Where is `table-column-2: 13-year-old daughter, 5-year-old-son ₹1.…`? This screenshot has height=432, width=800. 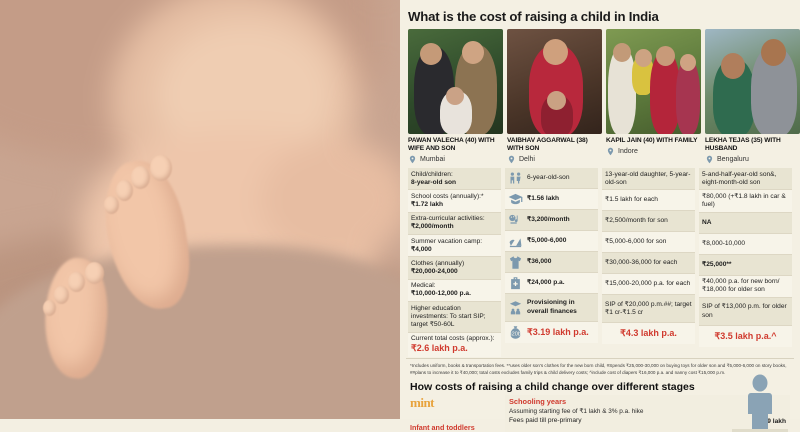 table-column-2: 13-year-old daughter, 5-year-old-son ₹1.… is located at coordinates (648, 262).